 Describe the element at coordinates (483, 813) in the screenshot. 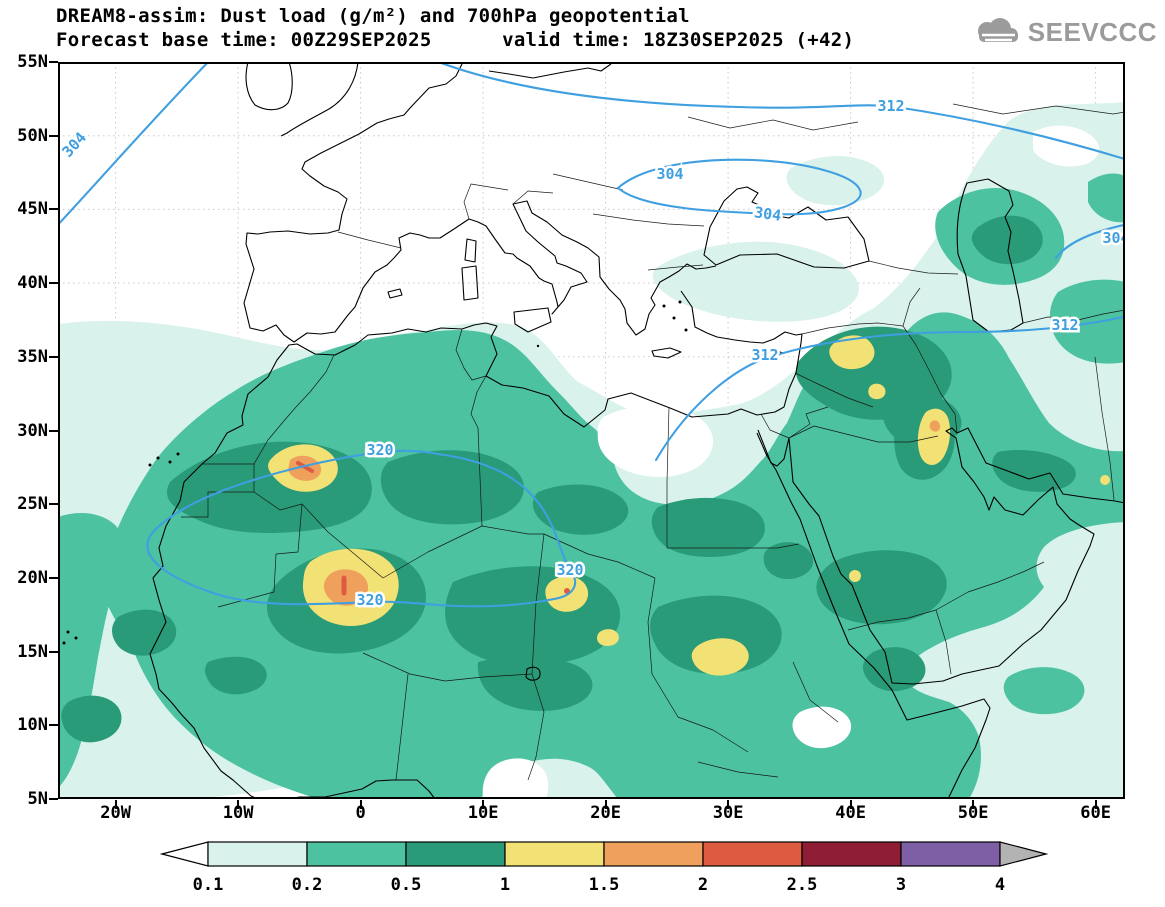

I see `lon-axis-label: 10E` at that location.